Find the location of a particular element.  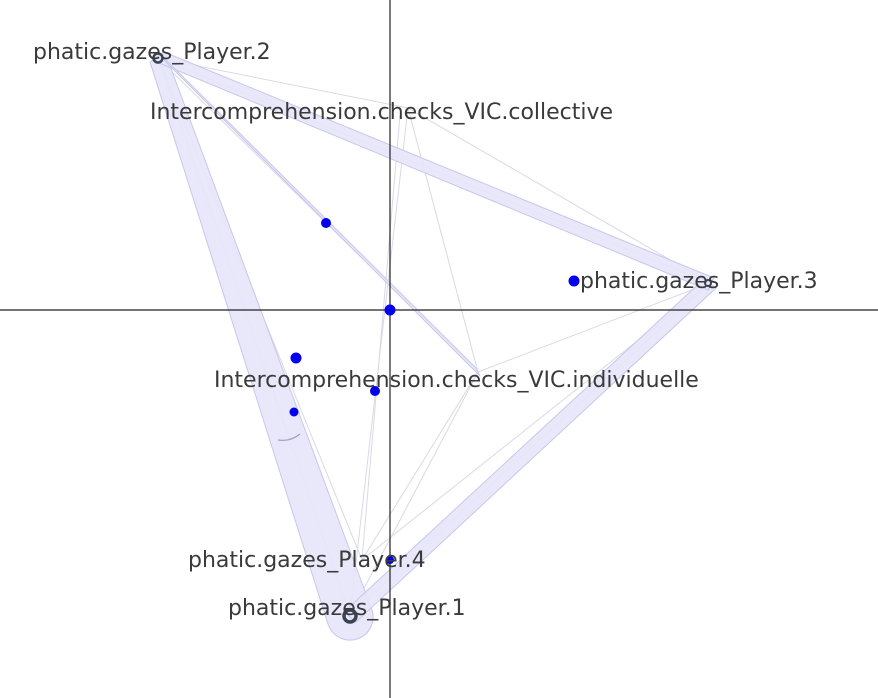

edge-individuelle-p1 is located at coordinates (414, 493).